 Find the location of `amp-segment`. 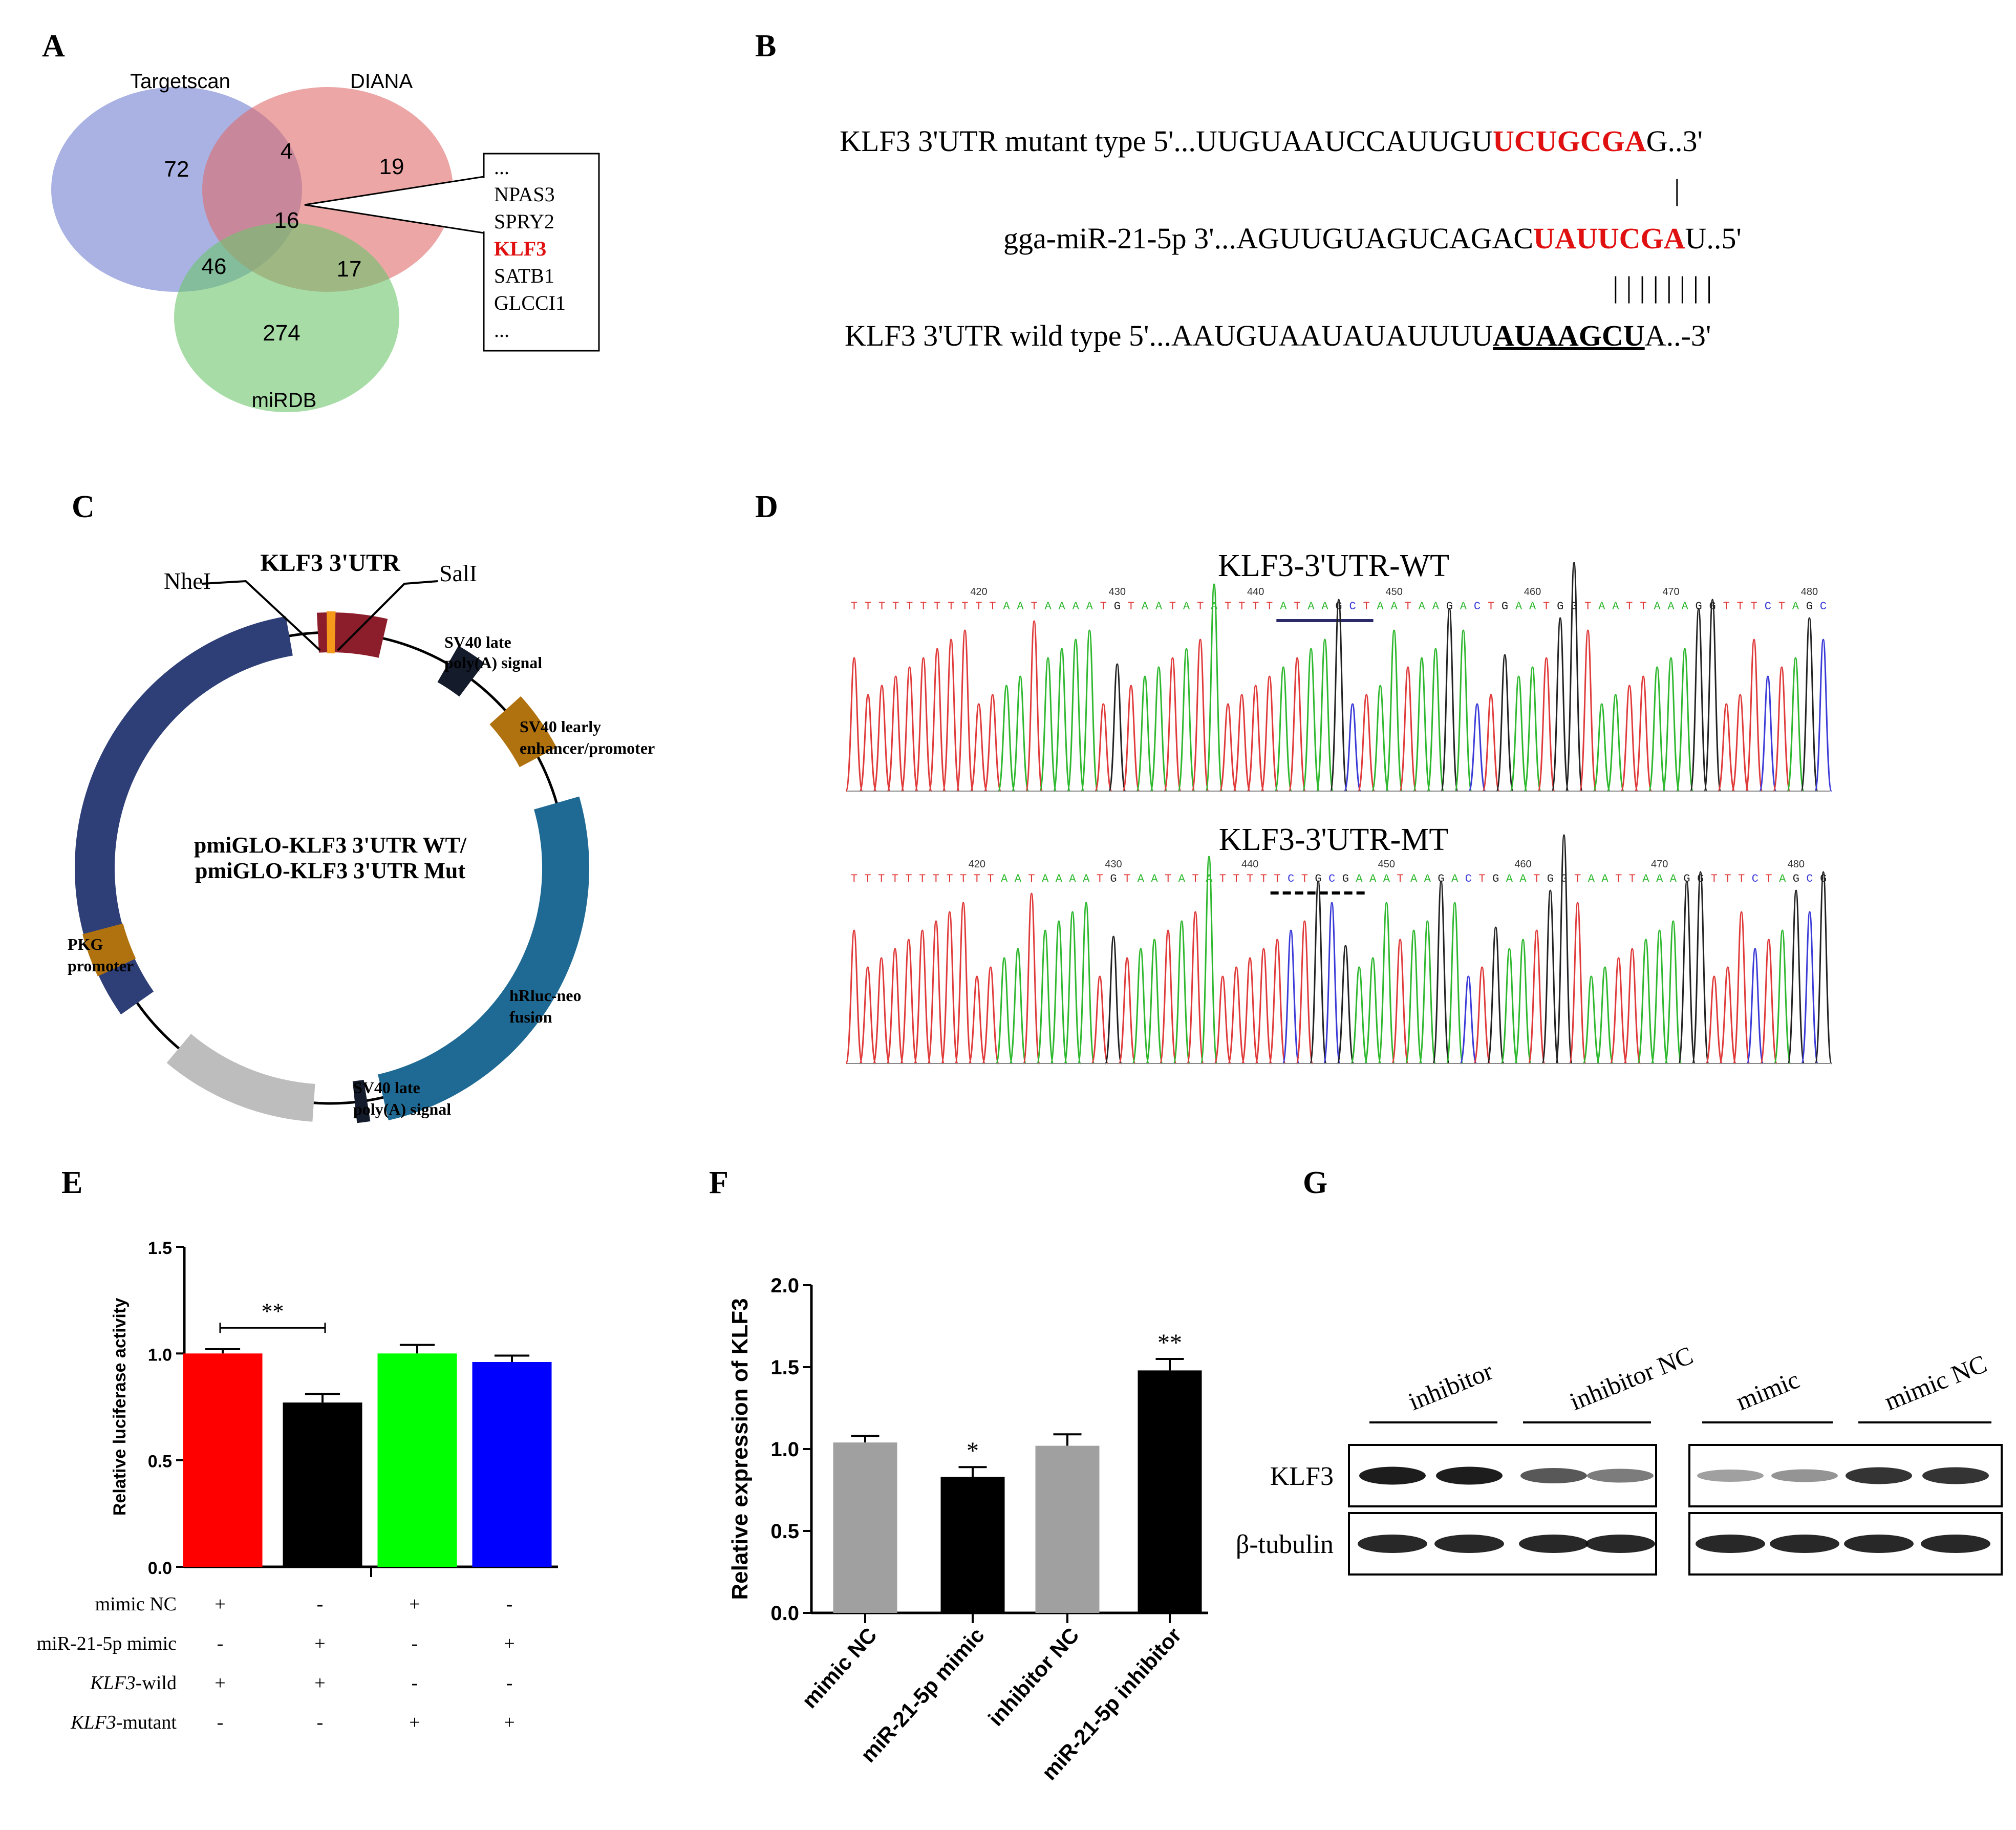

amp-segment is located at coordinates (240, 1078).